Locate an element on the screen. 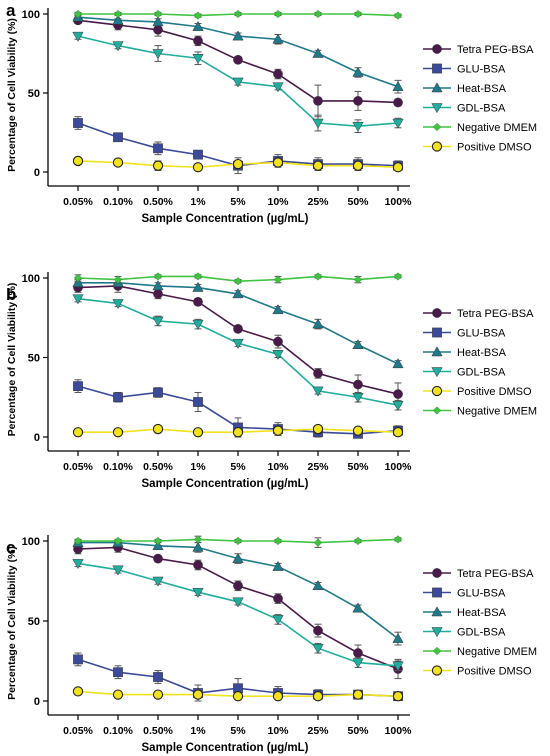  series-negative-dmem is located at coordinates (238, 279).